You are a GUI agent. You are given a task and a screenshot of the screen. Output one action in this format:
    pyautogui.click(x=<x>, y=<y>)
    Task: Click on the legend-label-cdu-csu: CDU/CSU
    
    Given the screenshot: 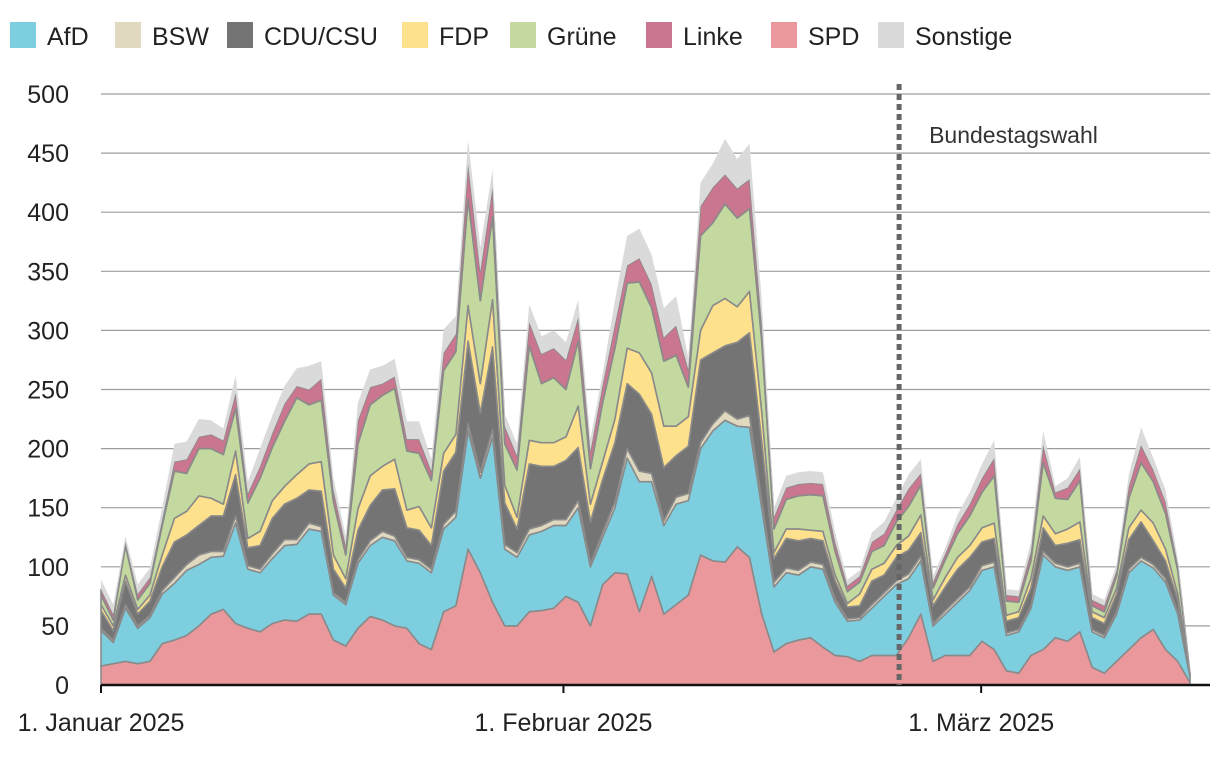 What is the action you would take?
    pyautogui.click(x=321, y=37)
    